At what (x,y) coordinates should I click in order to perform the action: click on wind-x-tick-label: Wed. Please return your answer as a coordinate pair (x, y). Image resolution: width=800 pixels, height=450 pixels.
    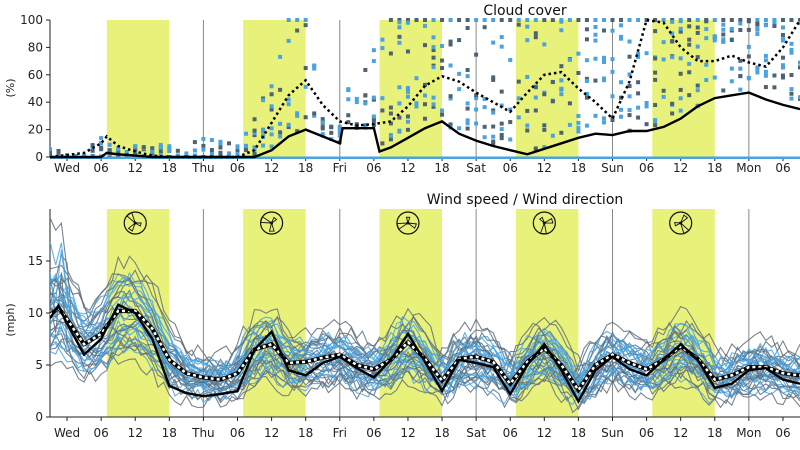
    Looking at the image, I should click on (67, 433).